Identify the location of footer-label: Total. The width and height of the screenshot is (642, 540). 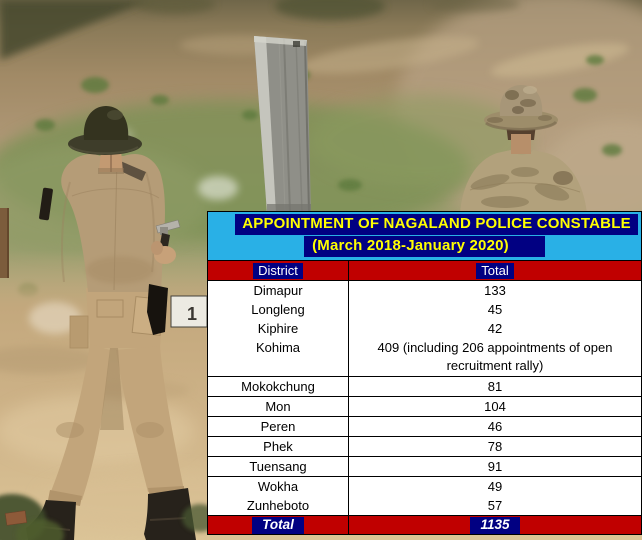
(278, 525).